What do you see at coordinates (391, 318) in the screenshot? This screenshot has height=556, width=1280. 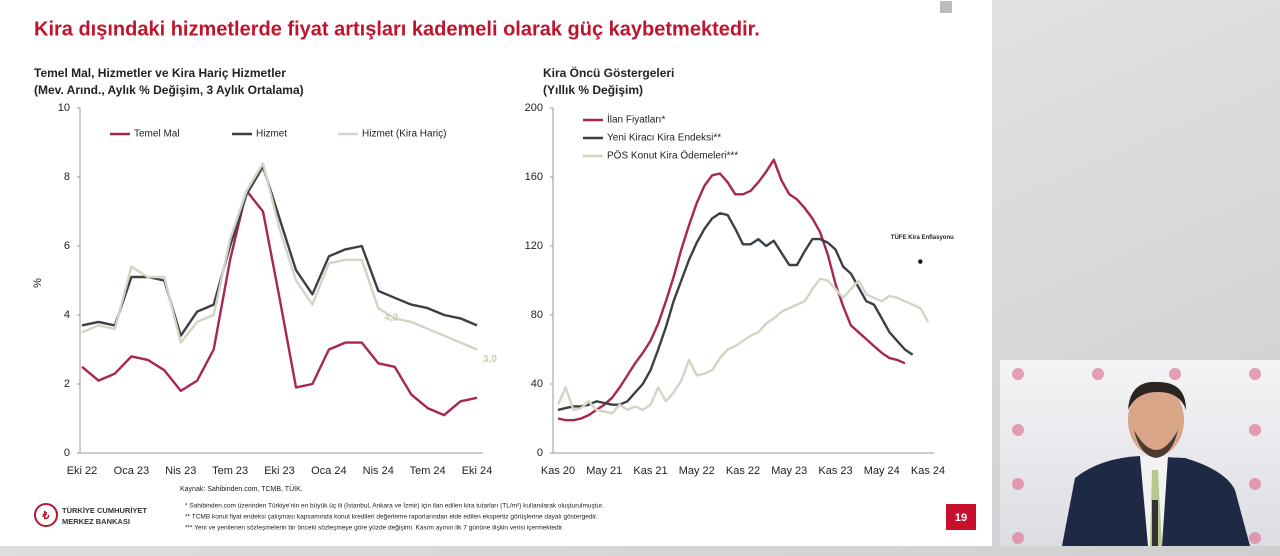 I see `value-label: 4,2` at bounding box center [391, 318].